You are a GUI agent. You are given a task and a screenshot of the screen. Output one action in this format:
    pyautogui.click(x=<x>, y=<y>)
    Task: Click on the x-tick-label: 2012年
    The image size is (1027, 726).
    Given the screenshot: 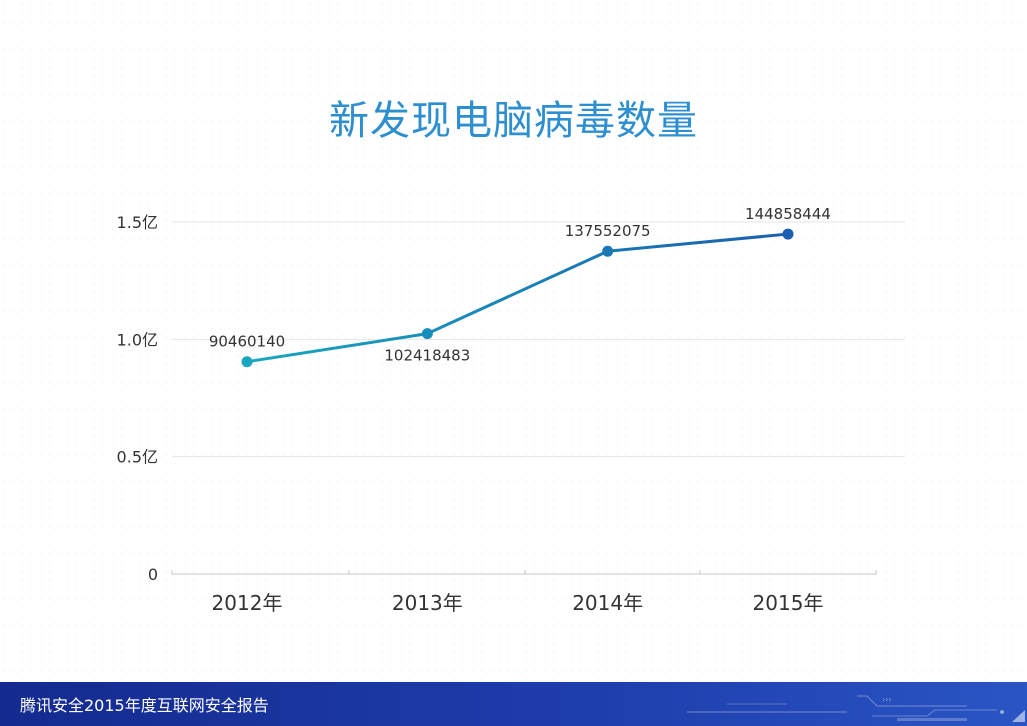 What is the action you would take?
    pyautogui.click(x=247, y=603)
    